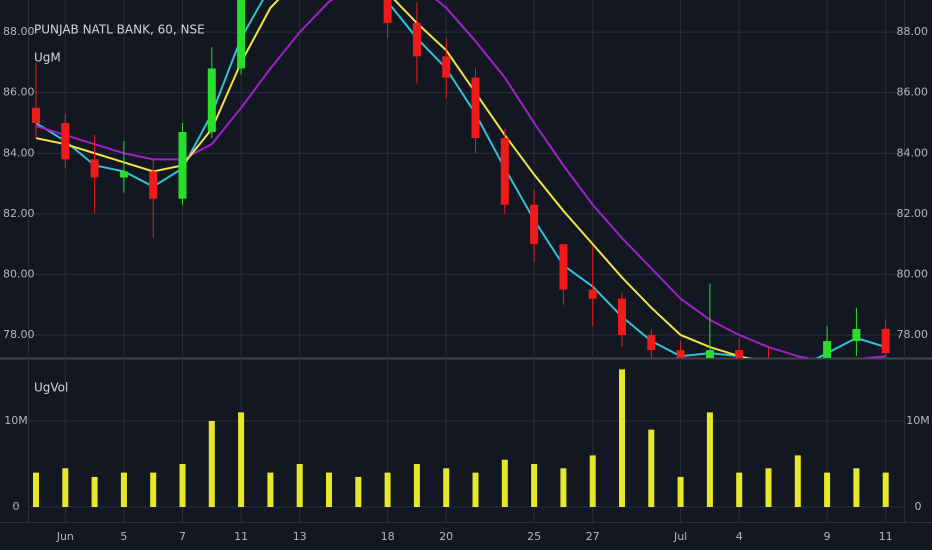  Describe the element at coordinates (388, 536) in the screenshot. I see `x-tick-label: 18` at that location.